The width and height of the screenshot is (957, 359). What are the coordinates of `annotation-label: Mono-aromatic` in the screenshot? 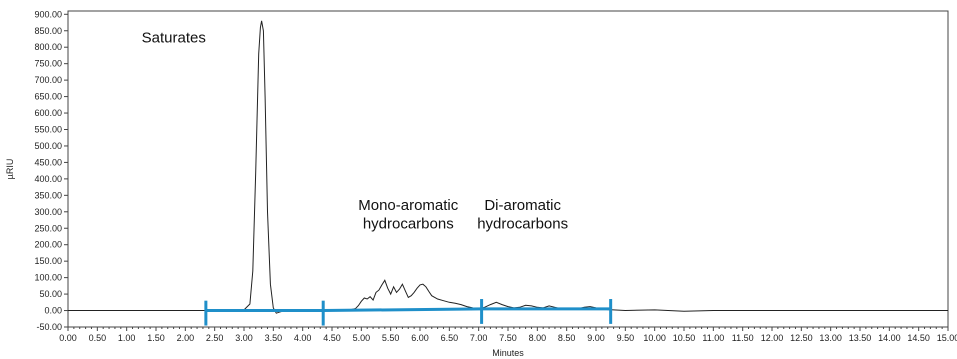 It's located at (408, 205).